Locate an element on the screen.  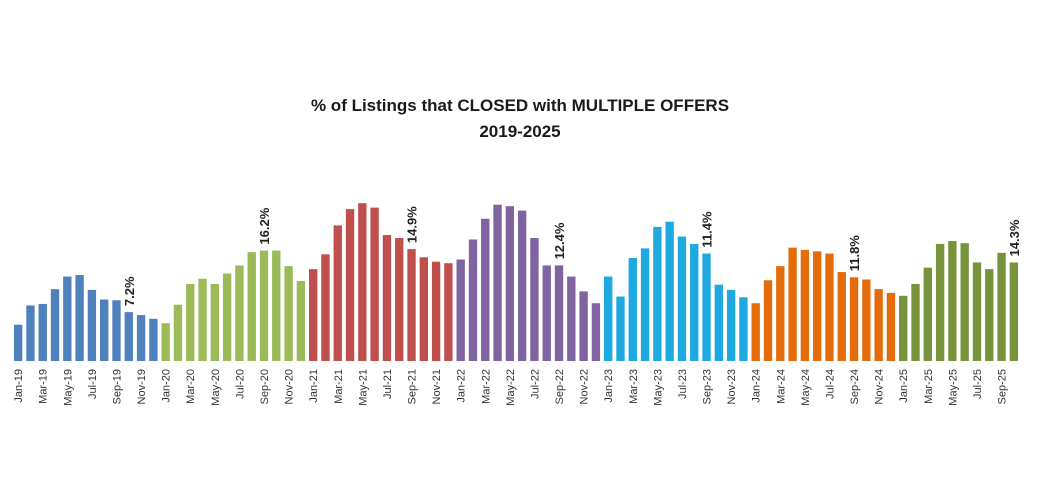
x-tick-nov-23: Nov-23 is located at coordinates (732, 386).